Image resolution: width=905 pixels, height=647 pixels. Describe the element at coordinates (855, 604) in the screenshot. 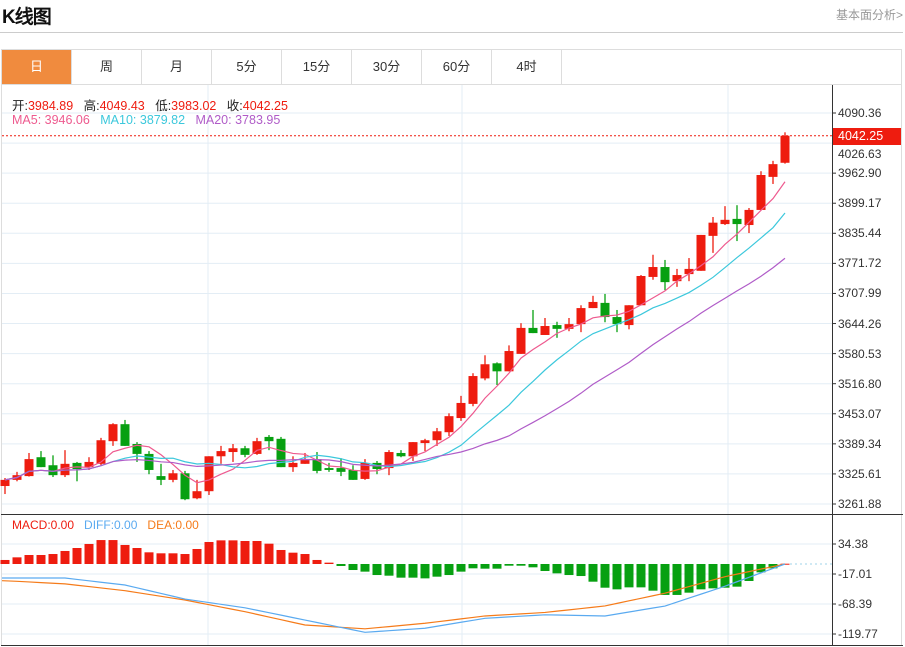

I see `macd-axis-label: -68.39` at that location.